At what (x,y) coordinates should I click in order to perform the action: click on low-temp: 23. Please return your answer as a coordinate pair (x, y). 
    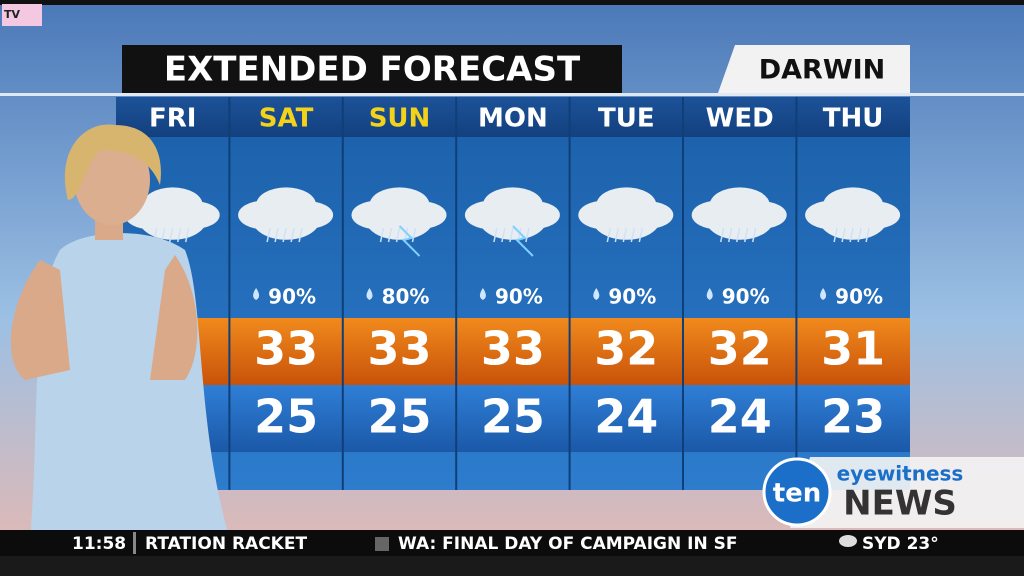
    Looking at the image, I should click on (853, 417).